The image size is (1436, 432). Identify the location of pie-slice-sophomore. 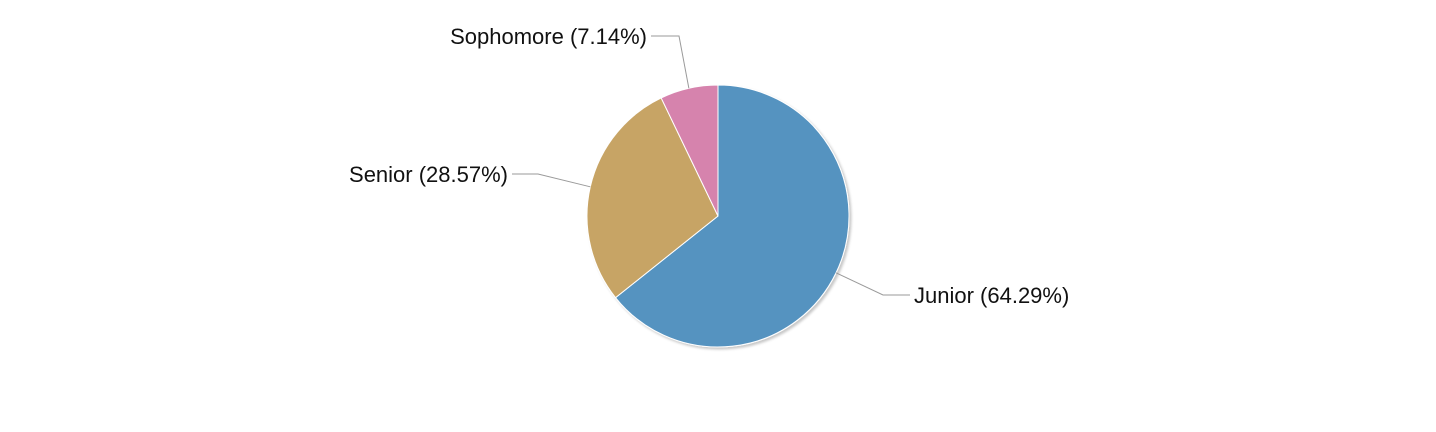
(689, 150).